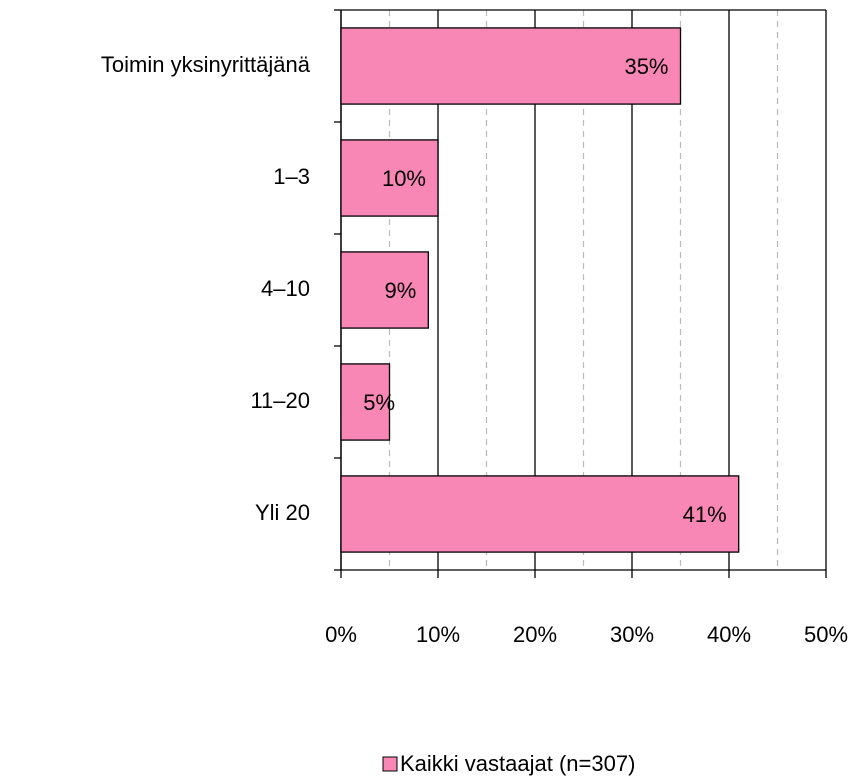 The image size is (861, 778). Describe the element at coordinates (379, 402) in the screenshot. I see `data-label: 5%` at that location.